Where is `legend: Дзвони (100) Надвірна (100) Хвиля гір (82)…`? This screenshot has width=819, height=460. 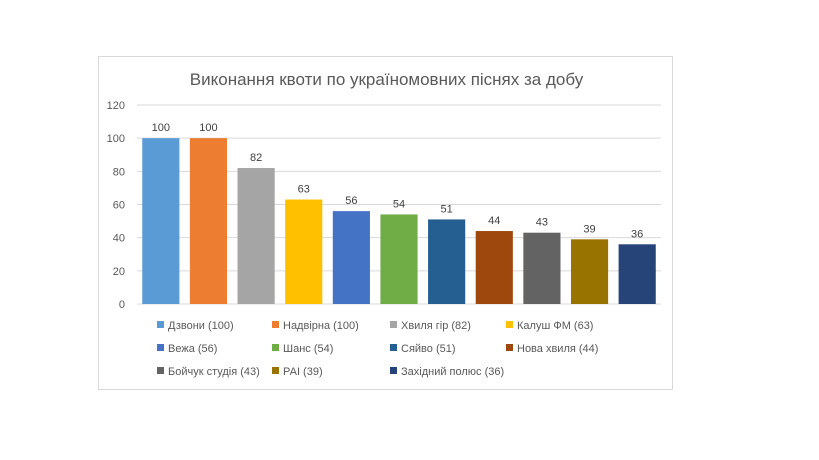 legend: Дзвони (100) Надвірна (100) Хвиля гір (82)… is located at coordinates (377, 349).